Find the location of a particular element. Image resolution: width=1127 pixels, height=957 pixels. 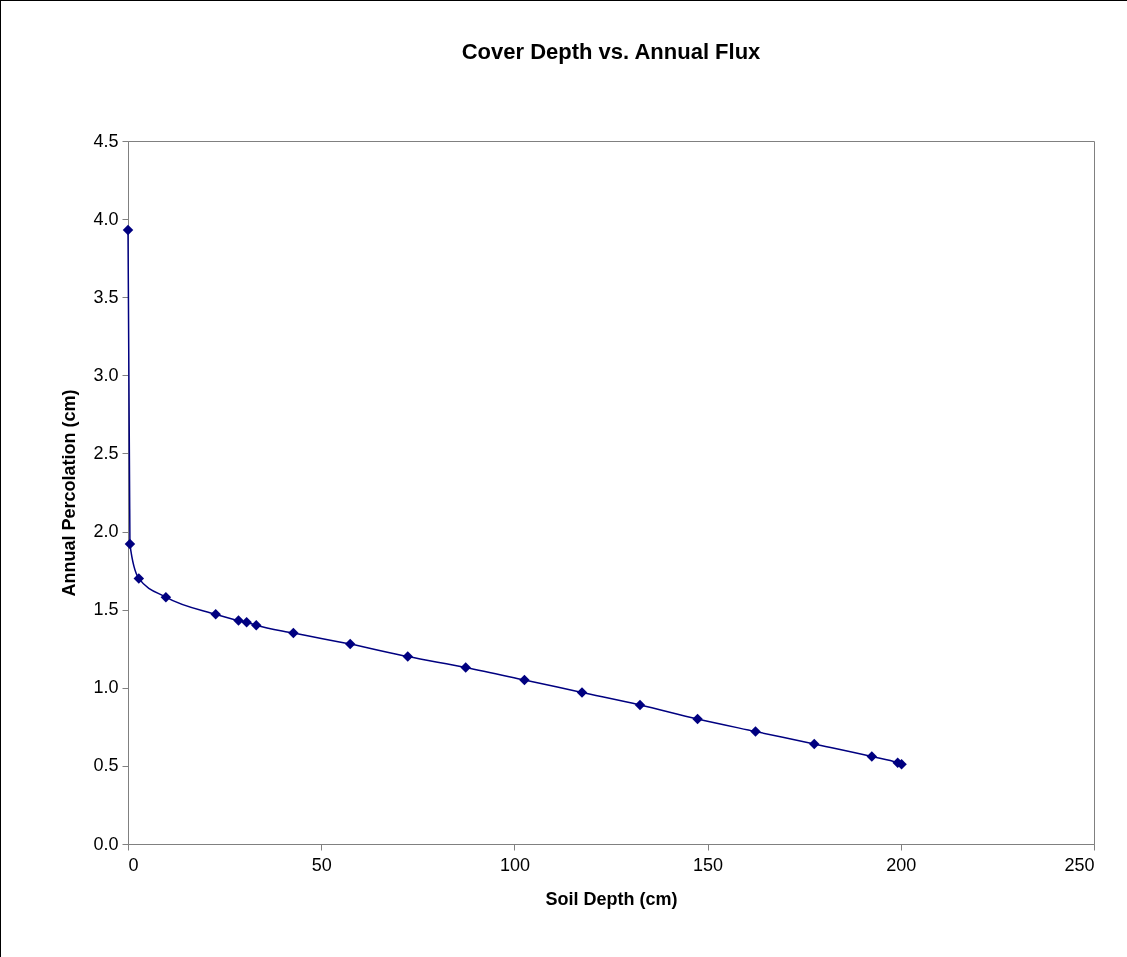

x-tick-label: 250 is located at coordinates (1079, 864).